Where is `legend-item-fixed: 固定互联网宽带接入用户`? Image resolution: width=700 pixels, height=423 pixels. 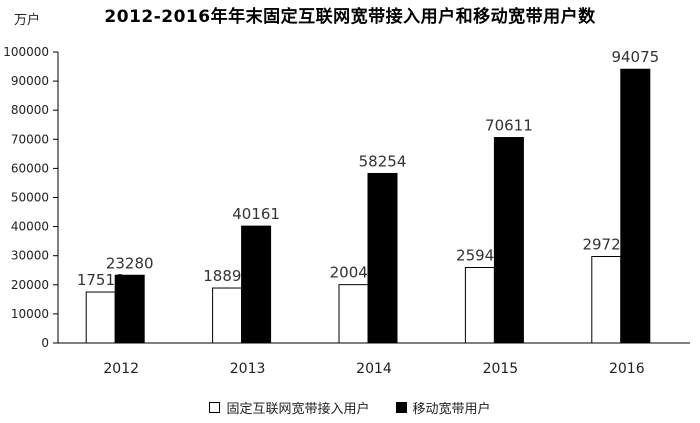 legend-item-fixed: 固定互联网宽带接入用户 is located at coordinates (289, 407).